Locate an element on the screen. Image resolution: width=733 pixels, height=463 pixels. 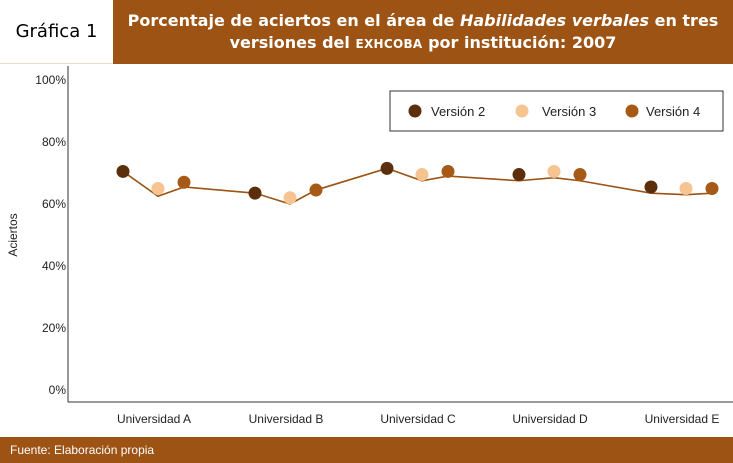
title-text-2b: EXHCOBA is located at coordinates (389, 43).